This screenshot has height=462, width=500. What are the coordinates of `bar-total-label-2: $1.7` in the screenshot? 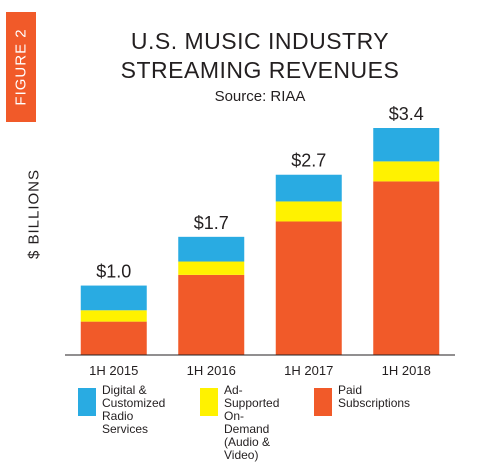 It's located at (211, 223).